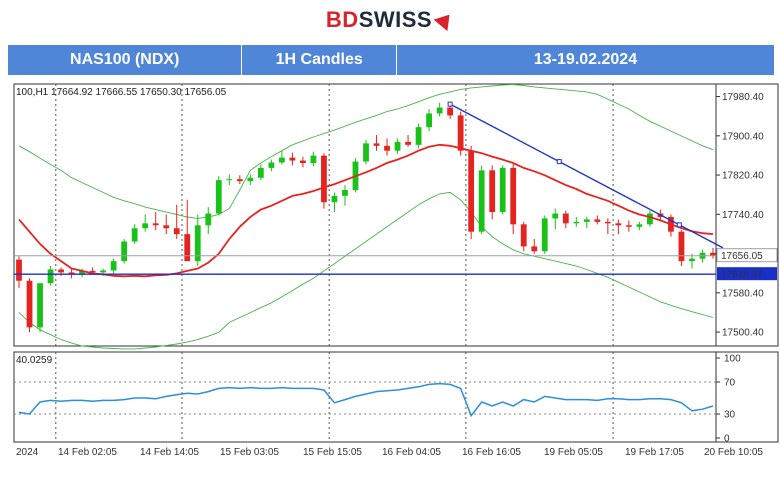 The height and width of the screenshot is (482, 780). What do you see at coordinates (654, 452) in the screenshot?
I see `time-tick-label: 19 Feb 17:05` at bounding box center [654, 452].